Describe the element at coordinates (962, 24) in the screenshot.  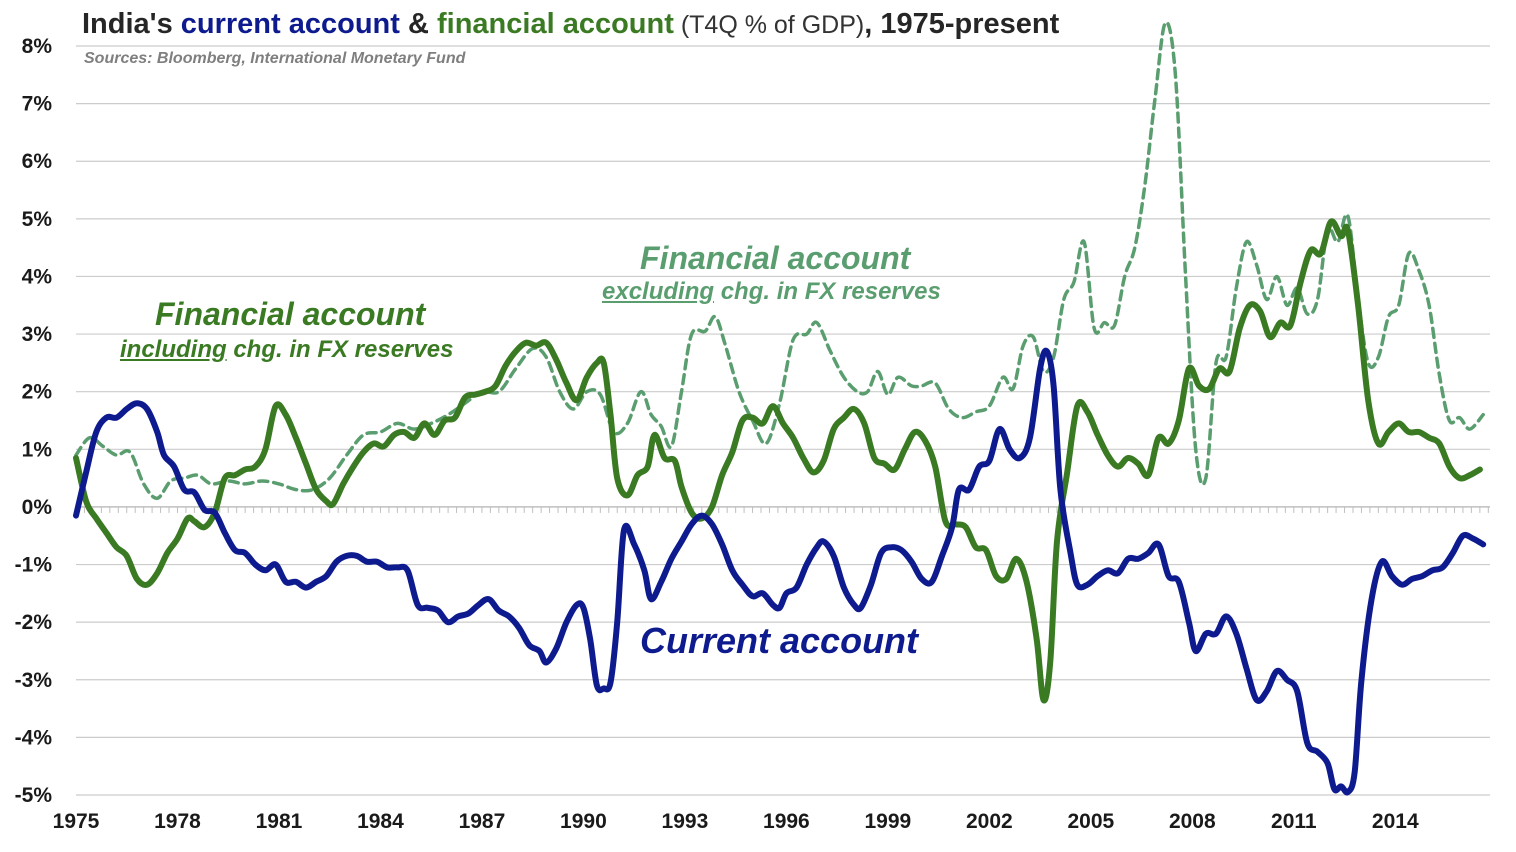
I see `title-period: , 1975-present` at that location.